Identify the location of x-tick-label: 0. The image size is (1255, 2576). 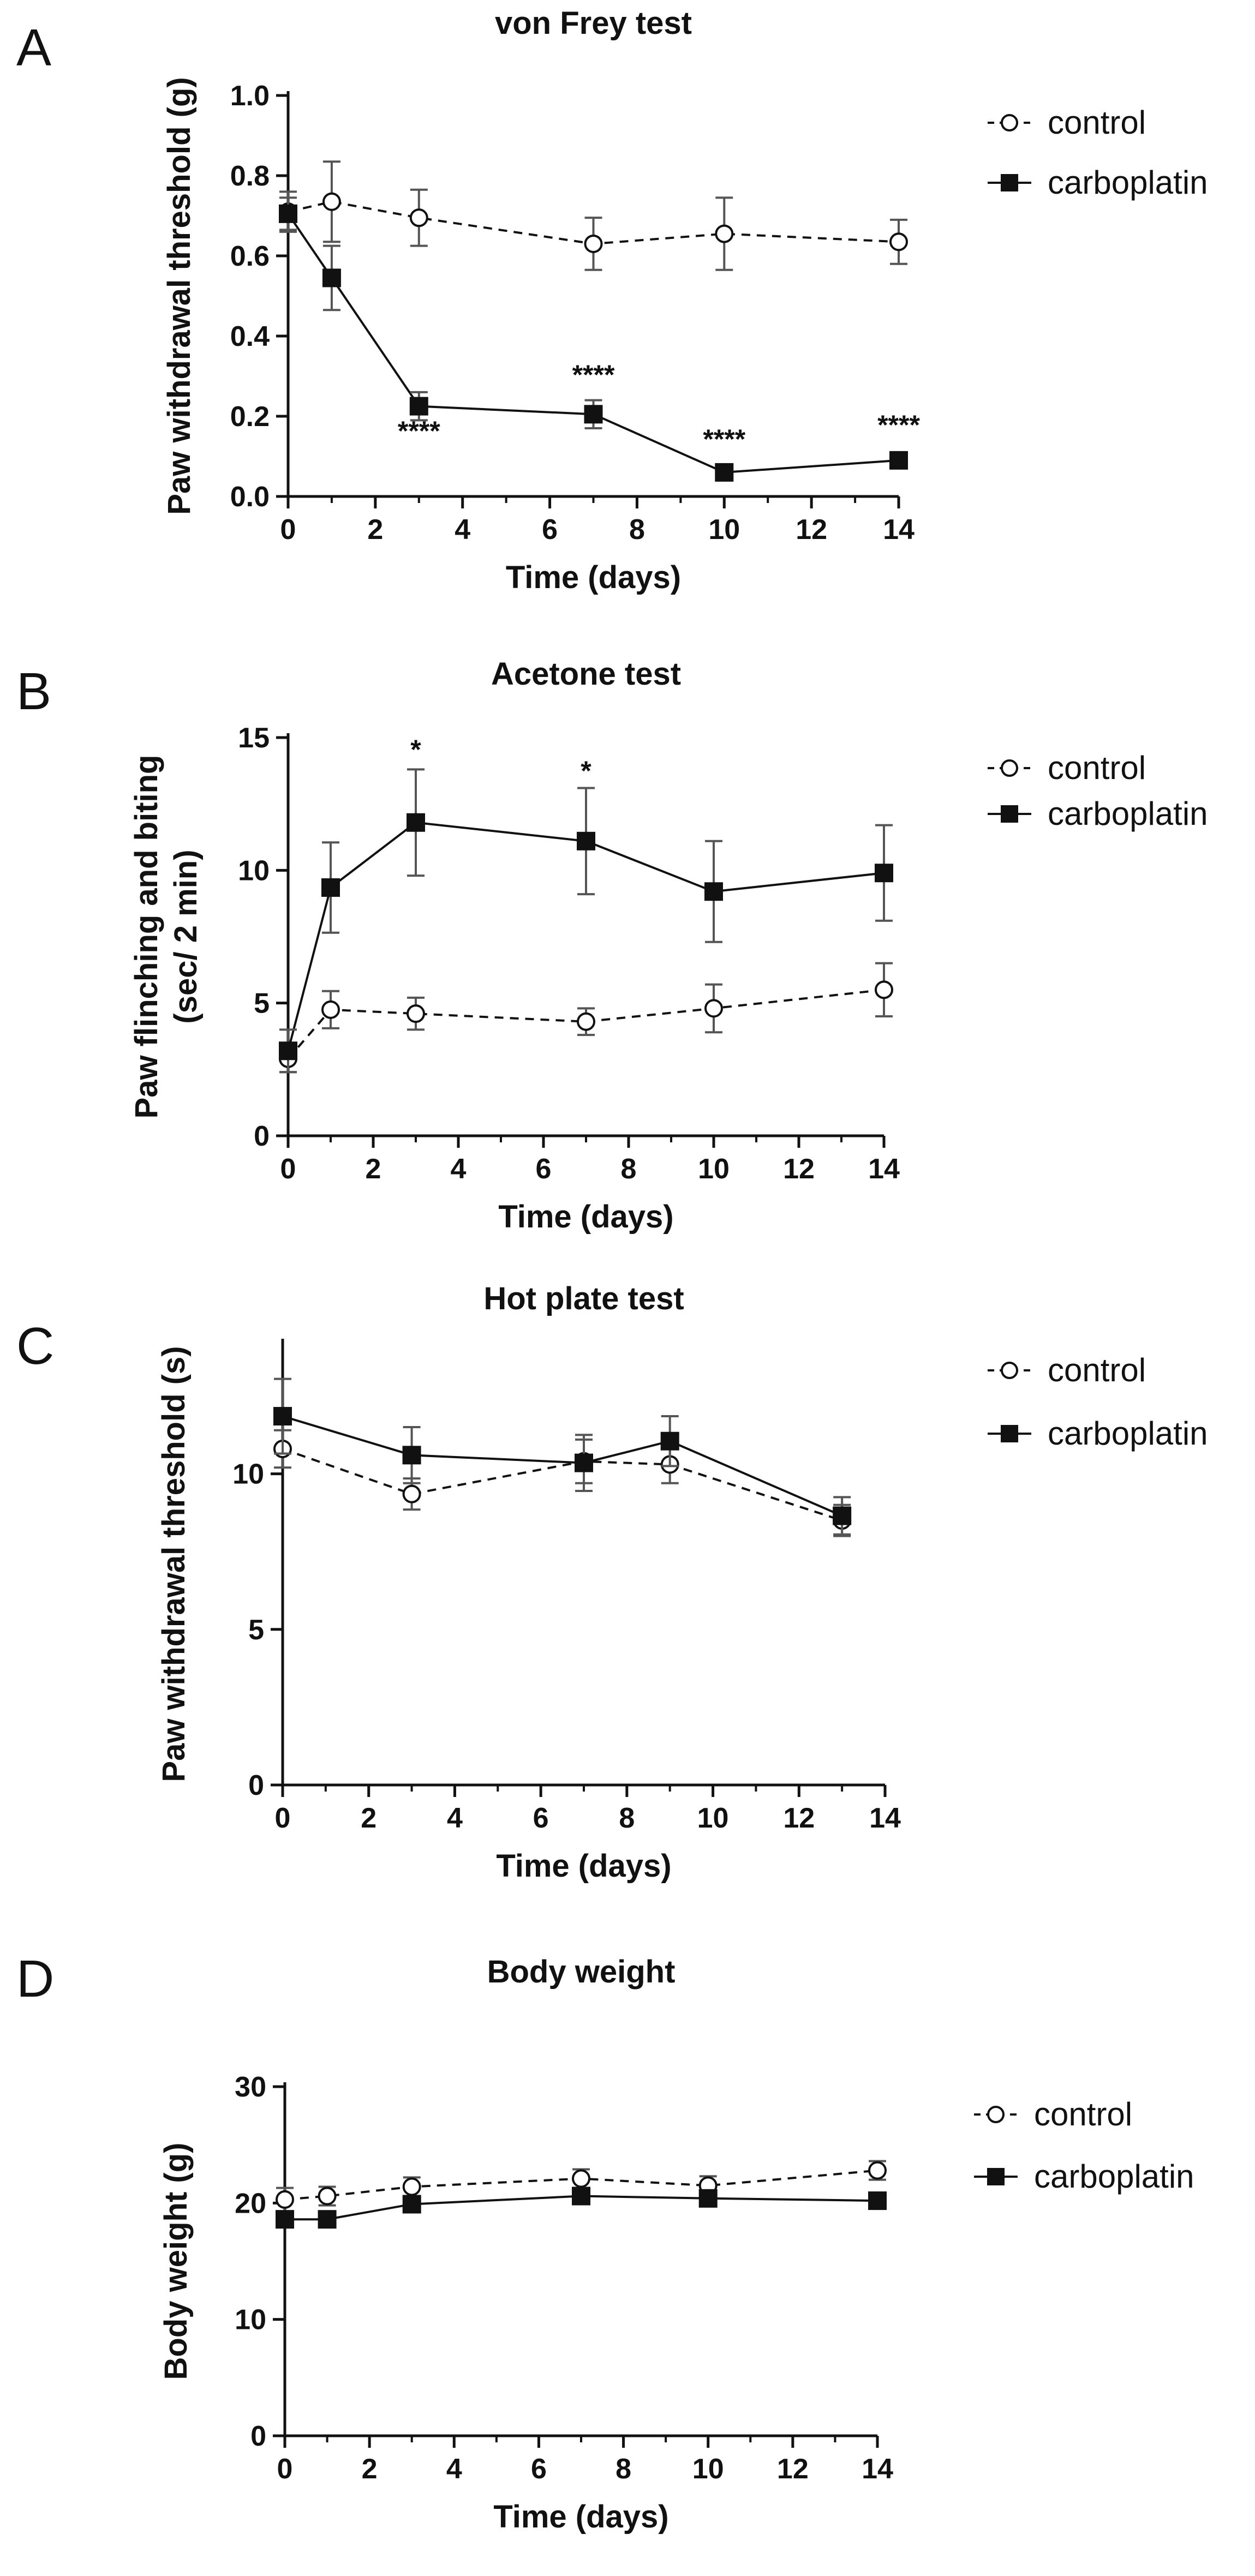
(283, 1818).